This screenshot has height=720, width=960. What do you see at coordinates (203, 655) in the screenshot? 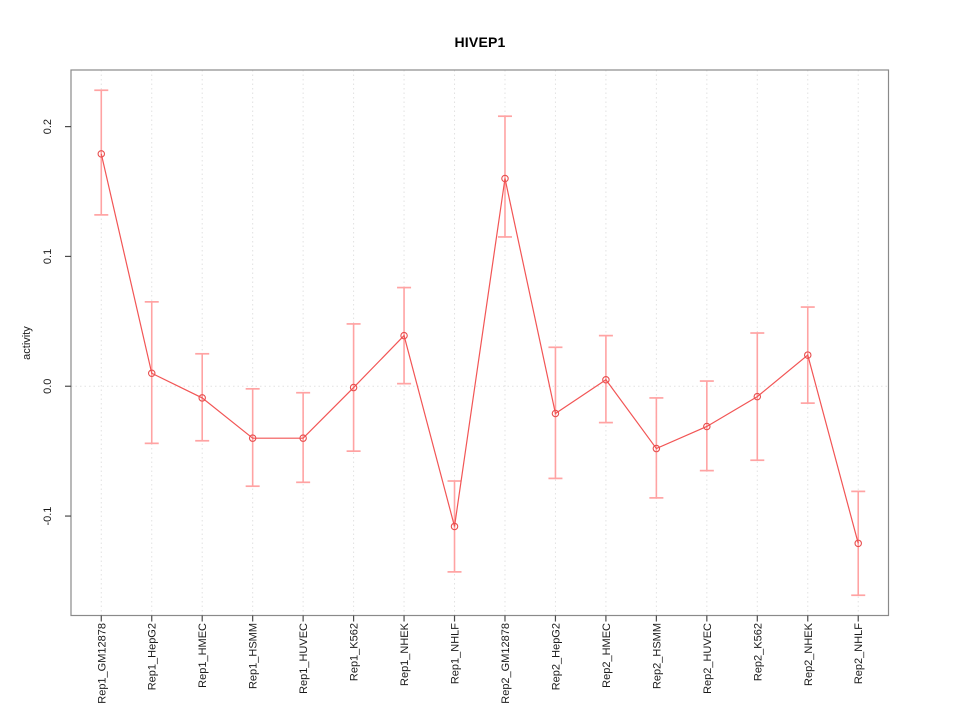
I see `x-tick-label: Rep1_HMEC` at bounding box center [203, 655].